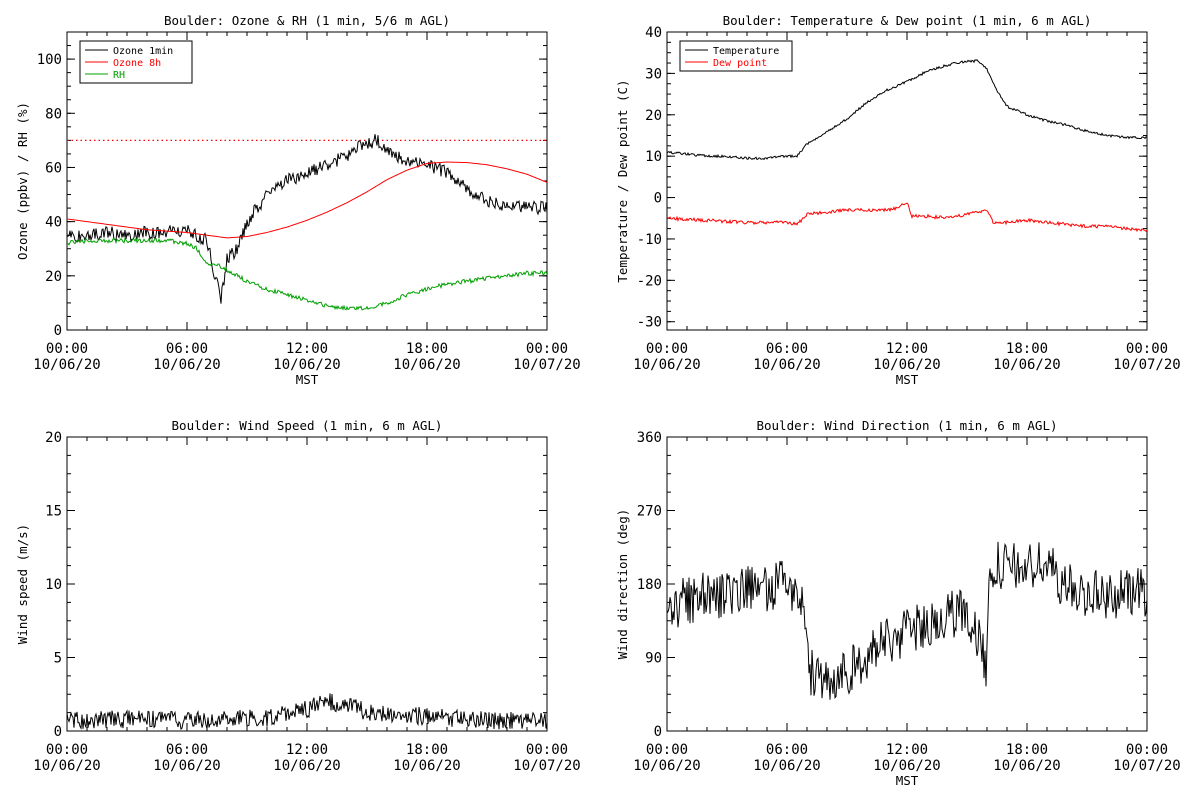  Describe the element at coordinates (649, 240) in the screenshot. I see `y-tick-label: -10` at that location.